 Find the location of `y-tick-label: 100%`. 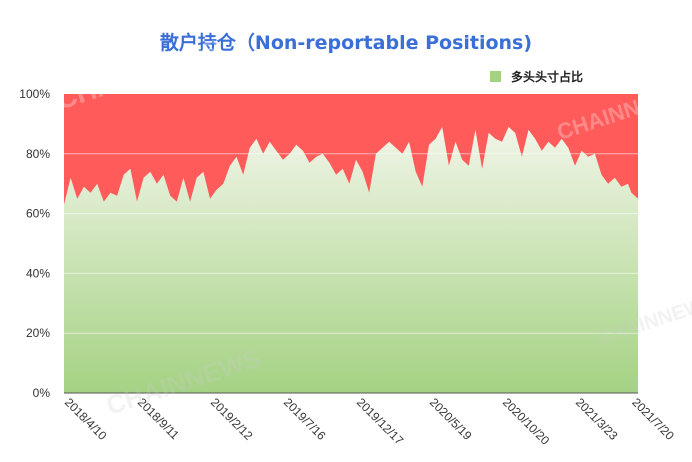

y-tick-label: 100% is located at coordinates (34, 94).